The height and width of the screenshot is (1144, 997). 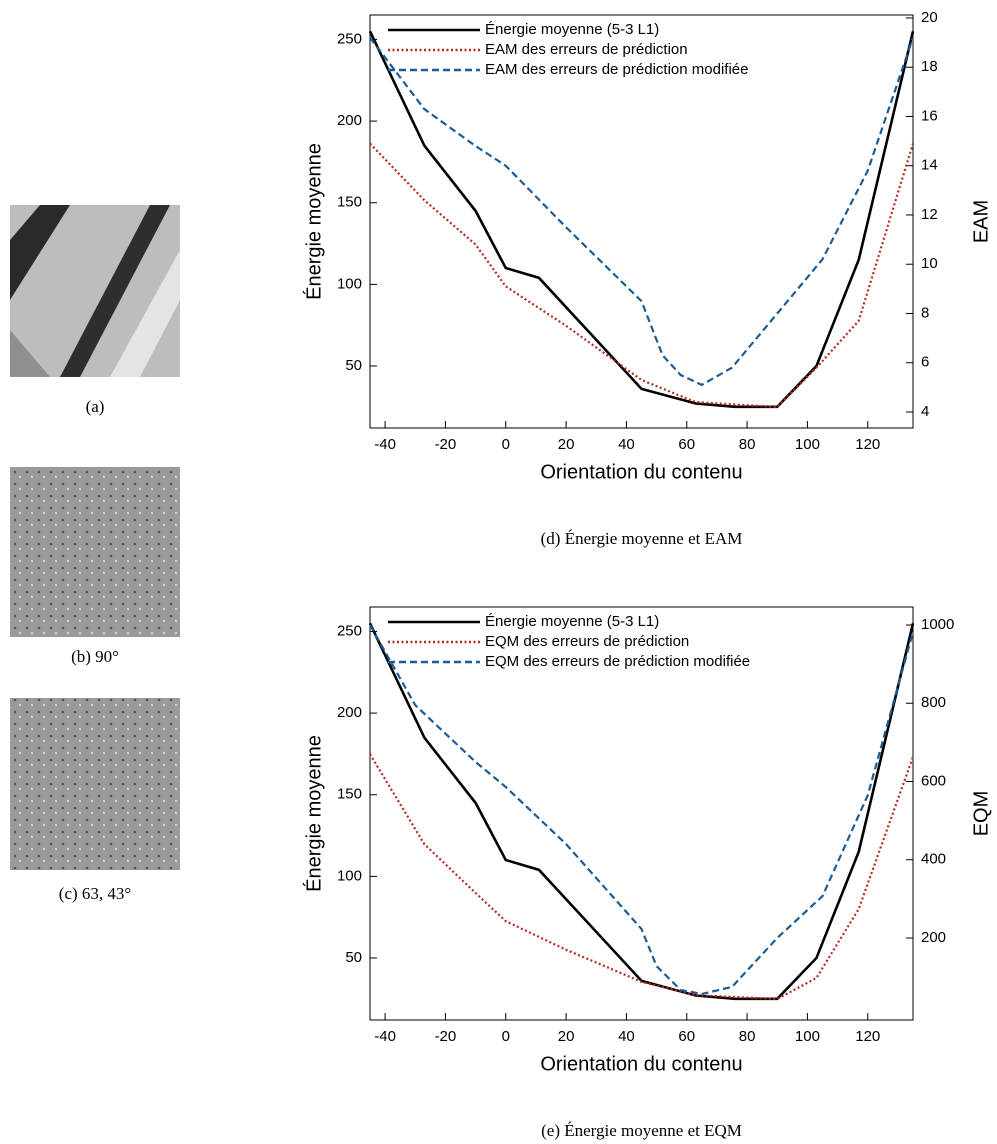 What do you see at coordinates (933, 859) in the screenshot?
I see `y2-tick-label: 400` at bounding box center [933, 859].